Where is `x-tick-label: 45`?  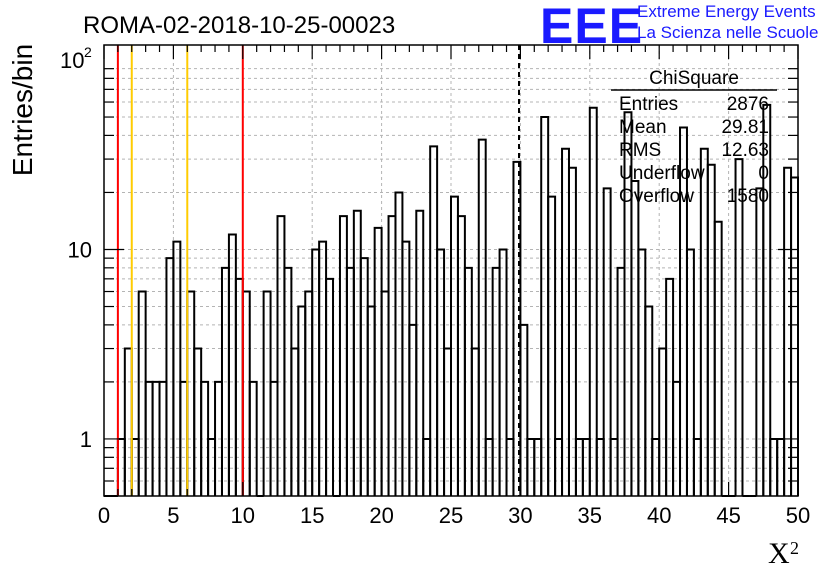
x-tick-label: 45 is located at coordinates (728, 515).